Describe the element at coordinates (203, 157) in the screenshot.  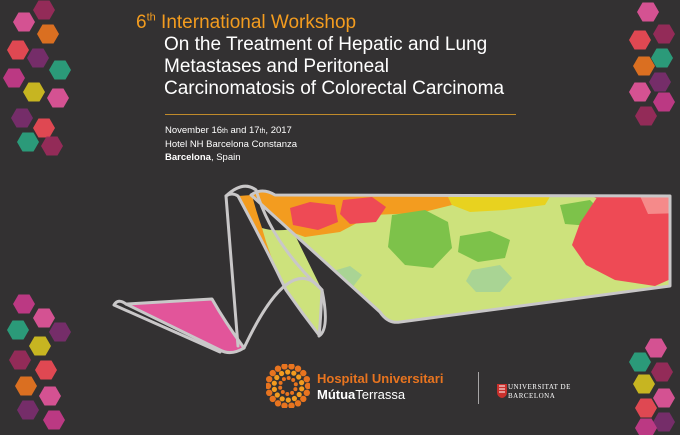
I see `event-location: Barcelona, Spain` at that location.